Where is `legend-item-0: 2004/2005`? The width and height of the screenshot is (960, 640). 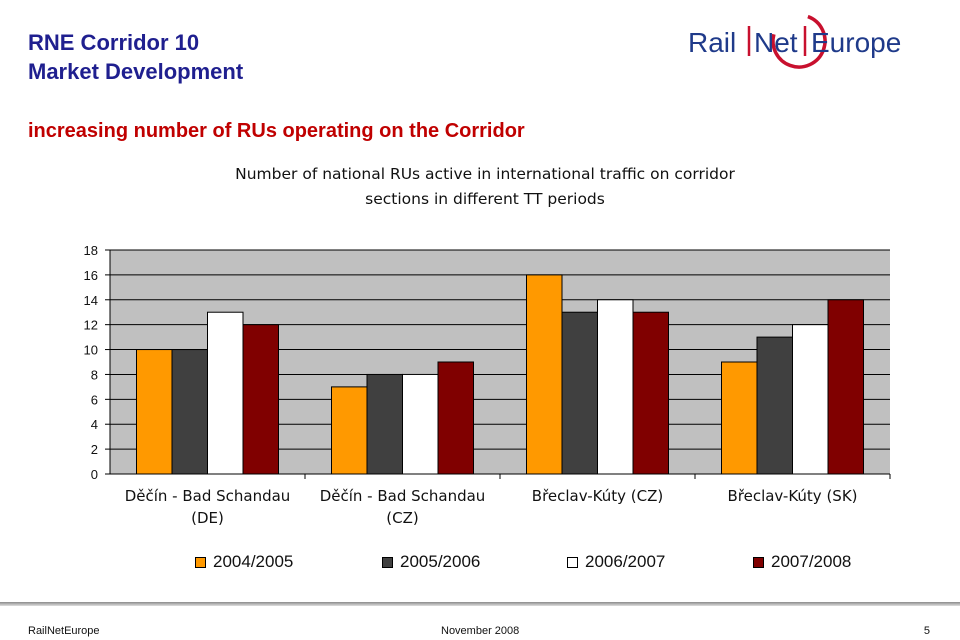 legend-item-0: 2004/2005 is located at coordinates (244, 562).